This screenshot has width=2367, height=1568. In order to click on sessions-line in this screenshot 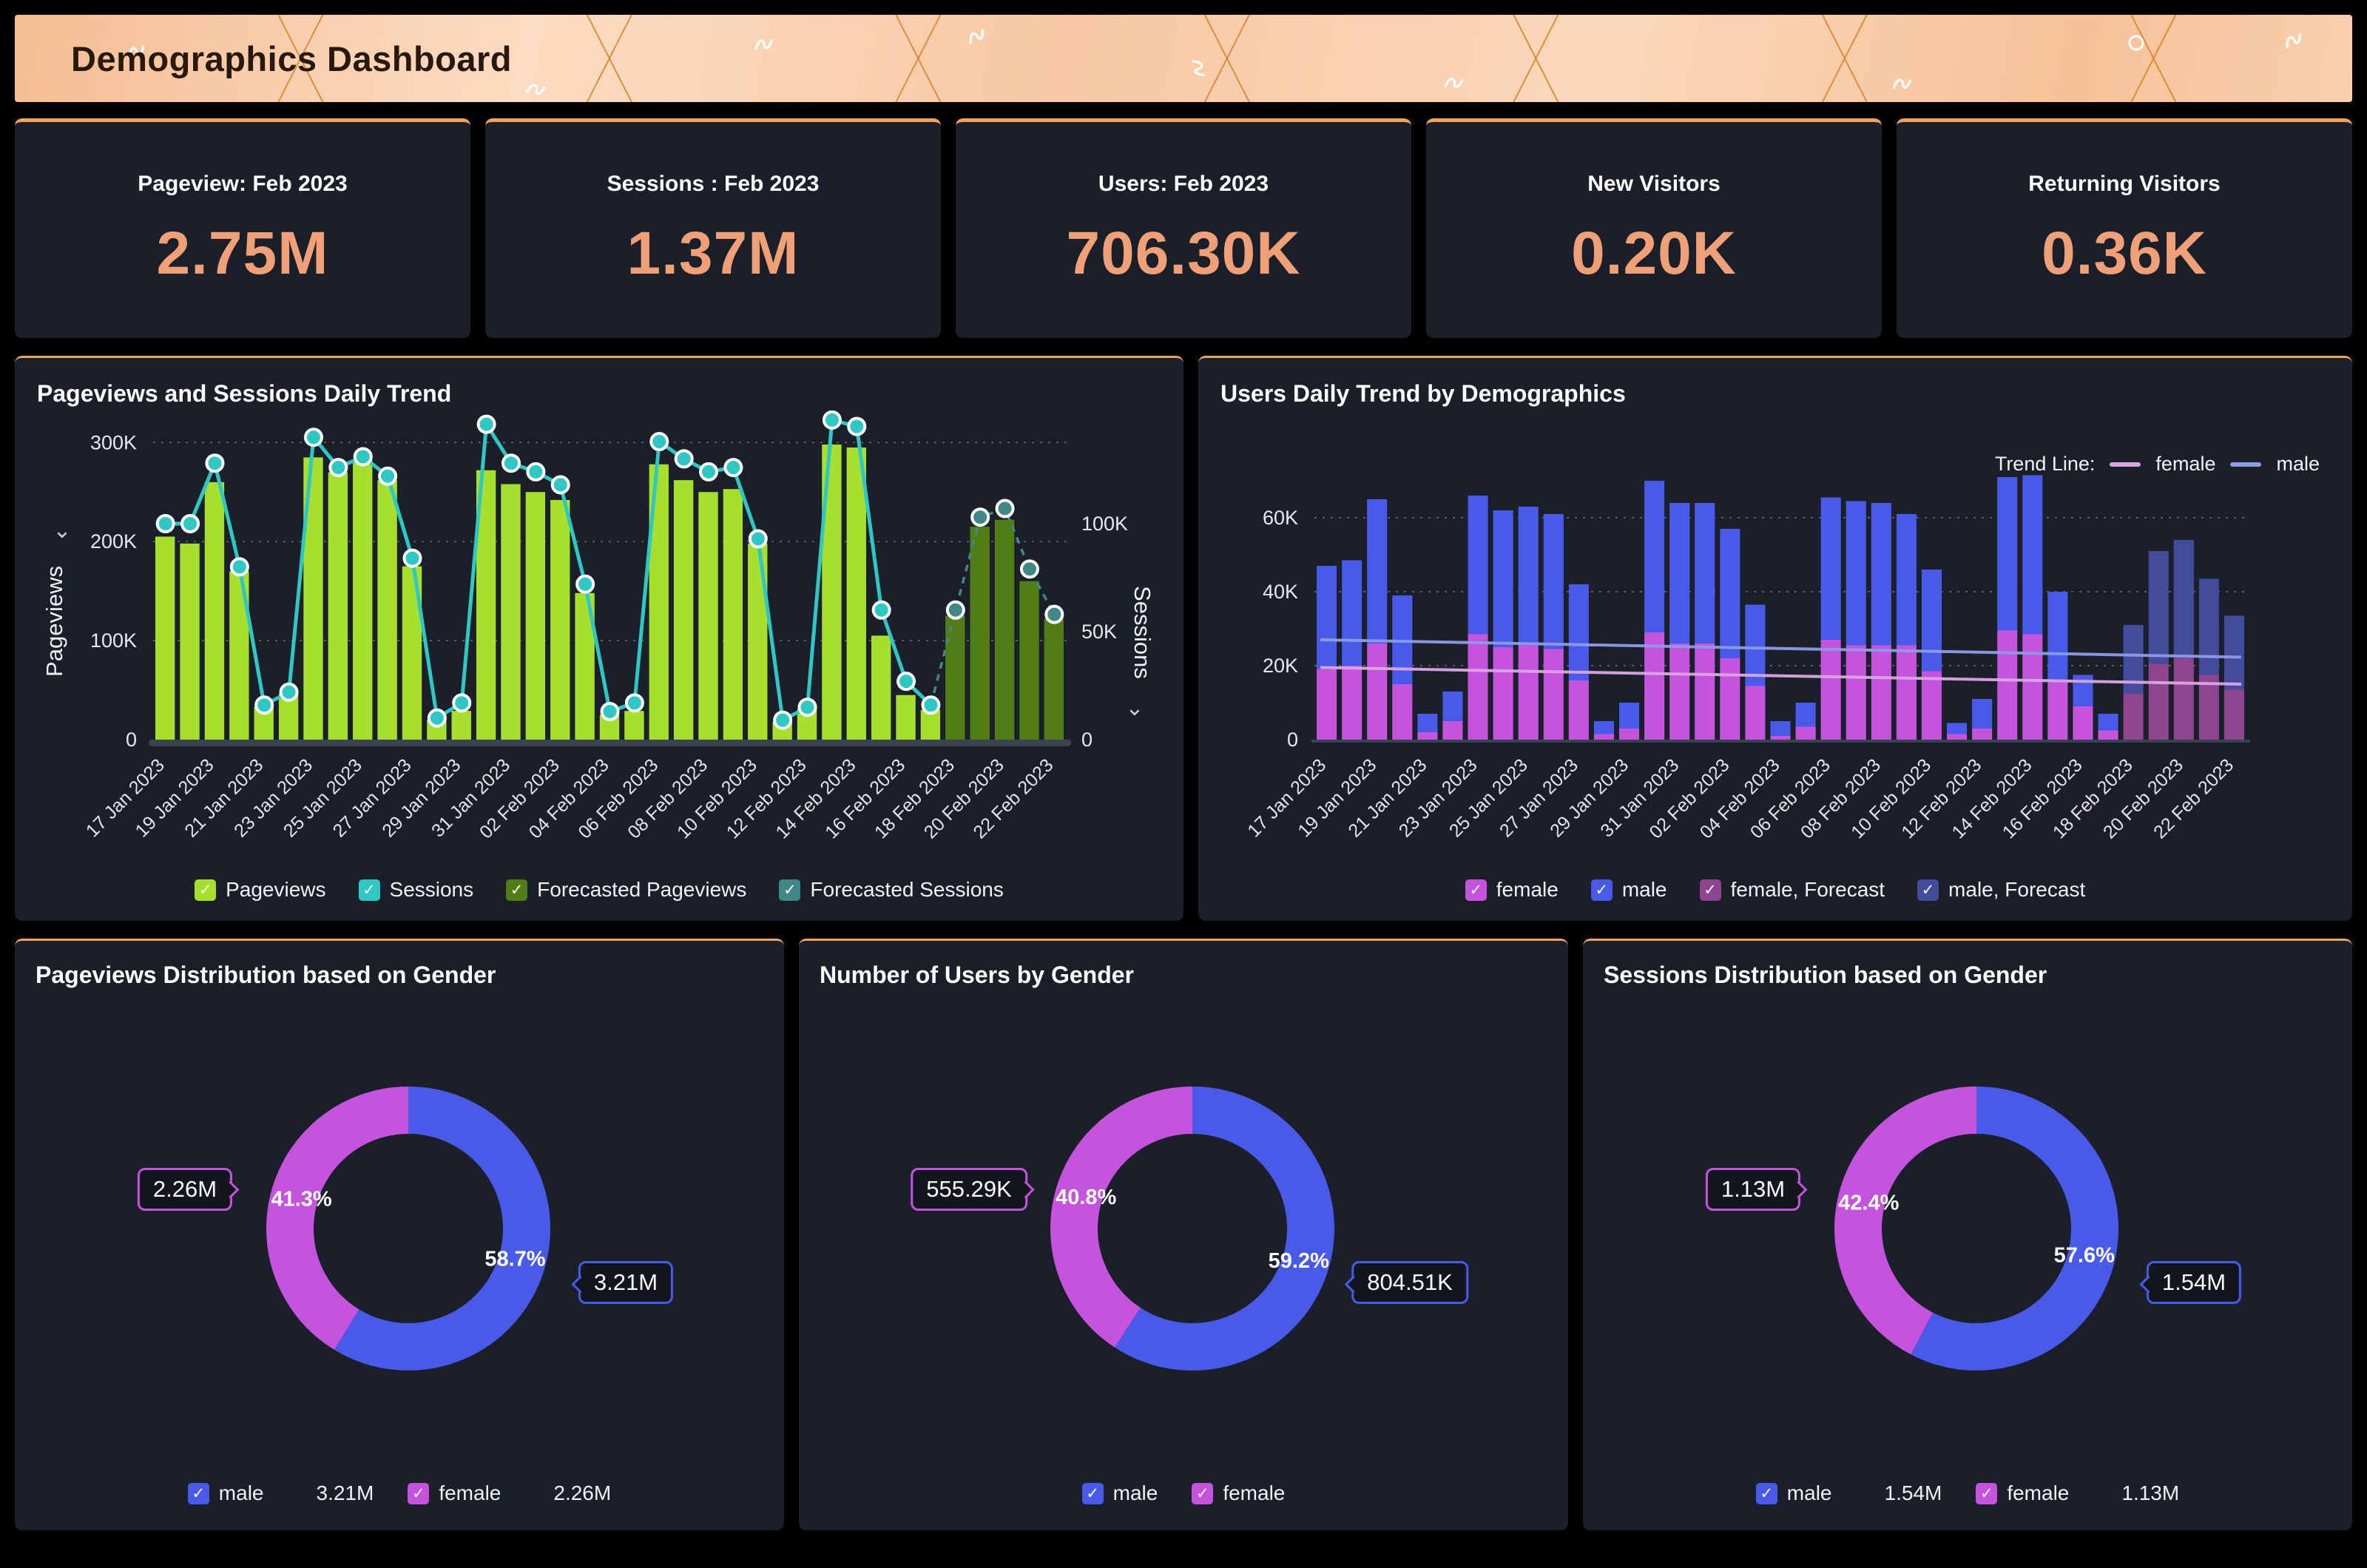, I will do `click(549, 570)`.